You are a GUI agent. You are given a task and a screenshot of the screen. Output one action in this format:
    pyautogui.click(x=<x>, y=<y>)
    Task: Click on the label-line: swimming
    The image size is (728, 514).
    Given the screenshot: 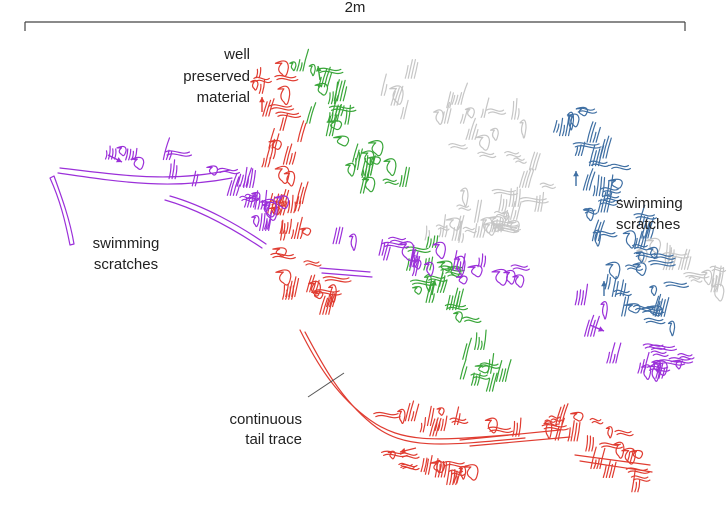 What is the action you would take?
    pyautogui.click(x=126, y=243)
    